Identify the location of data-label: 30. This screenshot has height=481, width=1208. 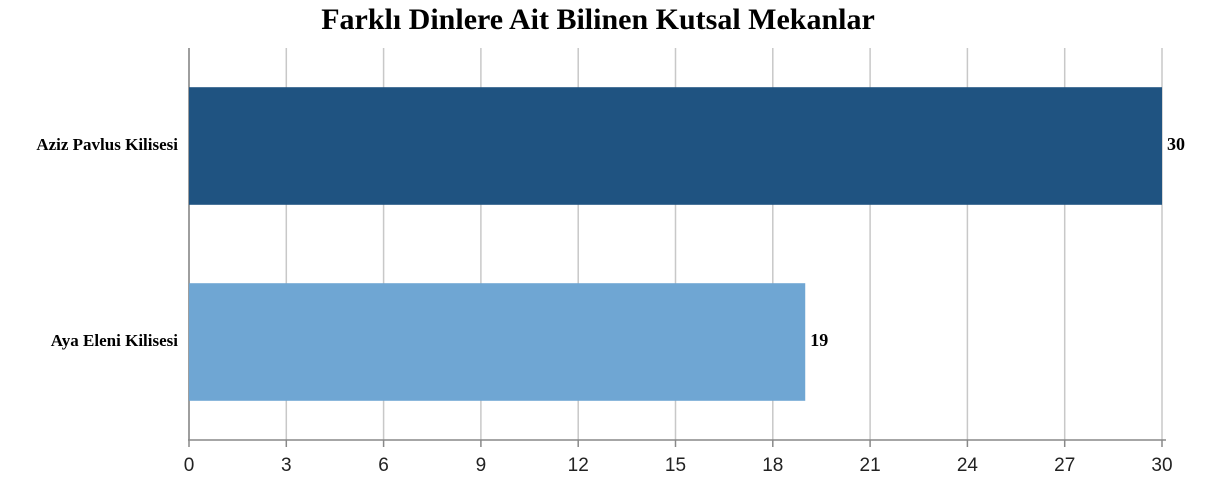
(1176, 144).